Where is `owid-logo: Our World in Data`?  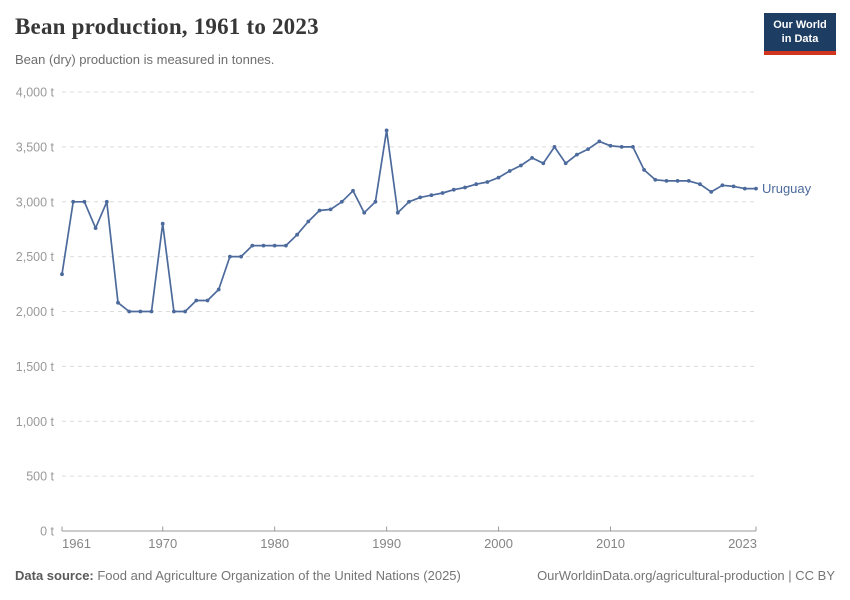 owid-logo: Our World in Data is located at coordinates (800, 34).